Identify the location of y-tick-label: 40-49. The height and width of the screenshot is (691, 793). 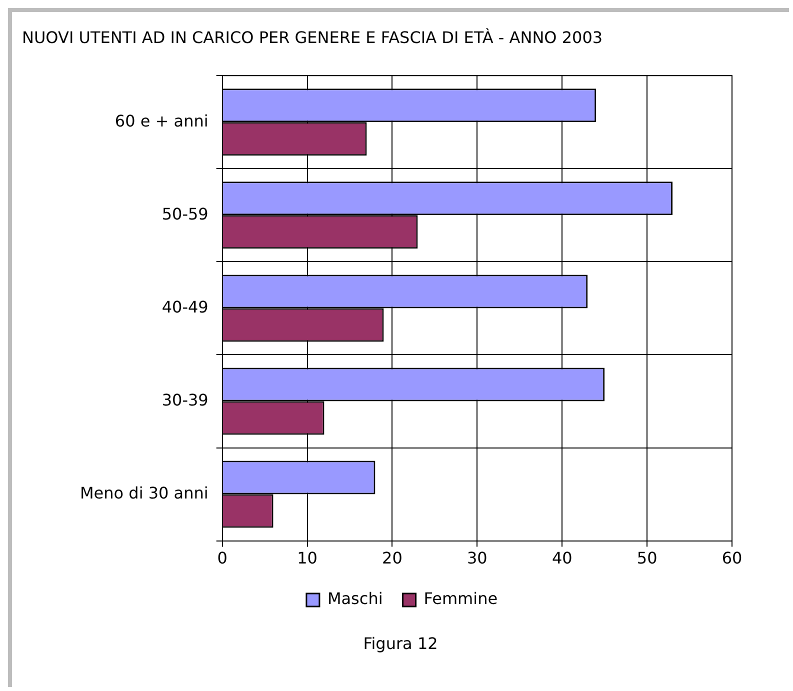
(185, 306).